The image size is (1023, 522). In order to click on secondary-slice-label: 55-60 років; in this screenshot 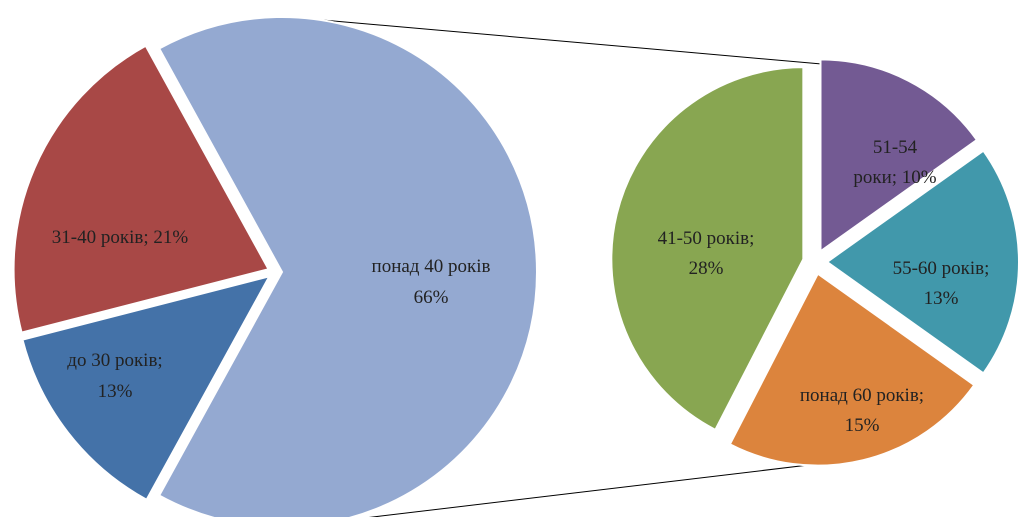, I will do `click(941, 268)`.